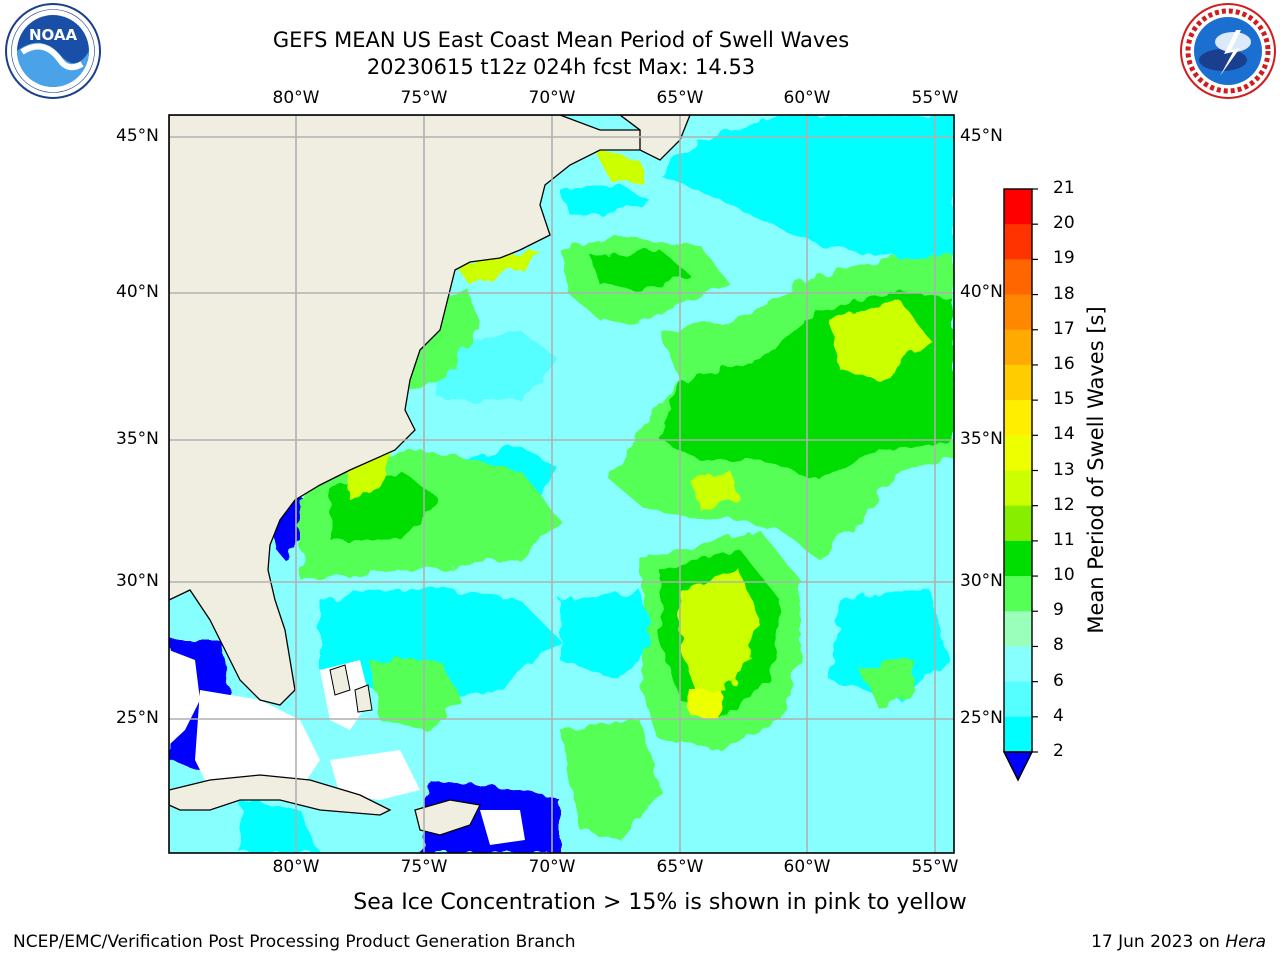 The image size is (1280, 960). Describe the element at coordinates (257, 745) in the screenshot. I see `nodata-florida-straits` at that location.